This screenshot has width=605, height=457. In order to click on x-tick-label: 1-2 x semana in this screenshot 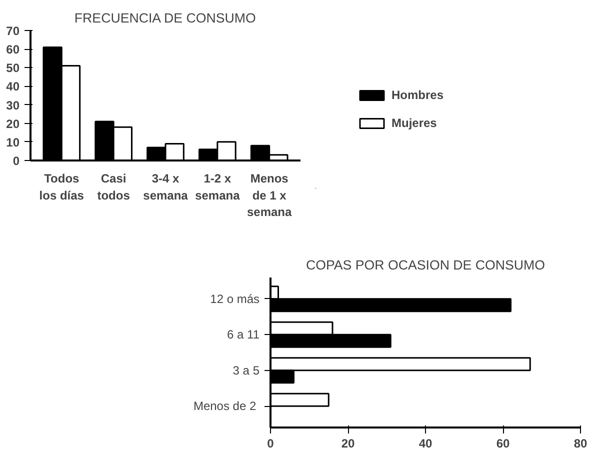, I will do `click(217, 187)`.